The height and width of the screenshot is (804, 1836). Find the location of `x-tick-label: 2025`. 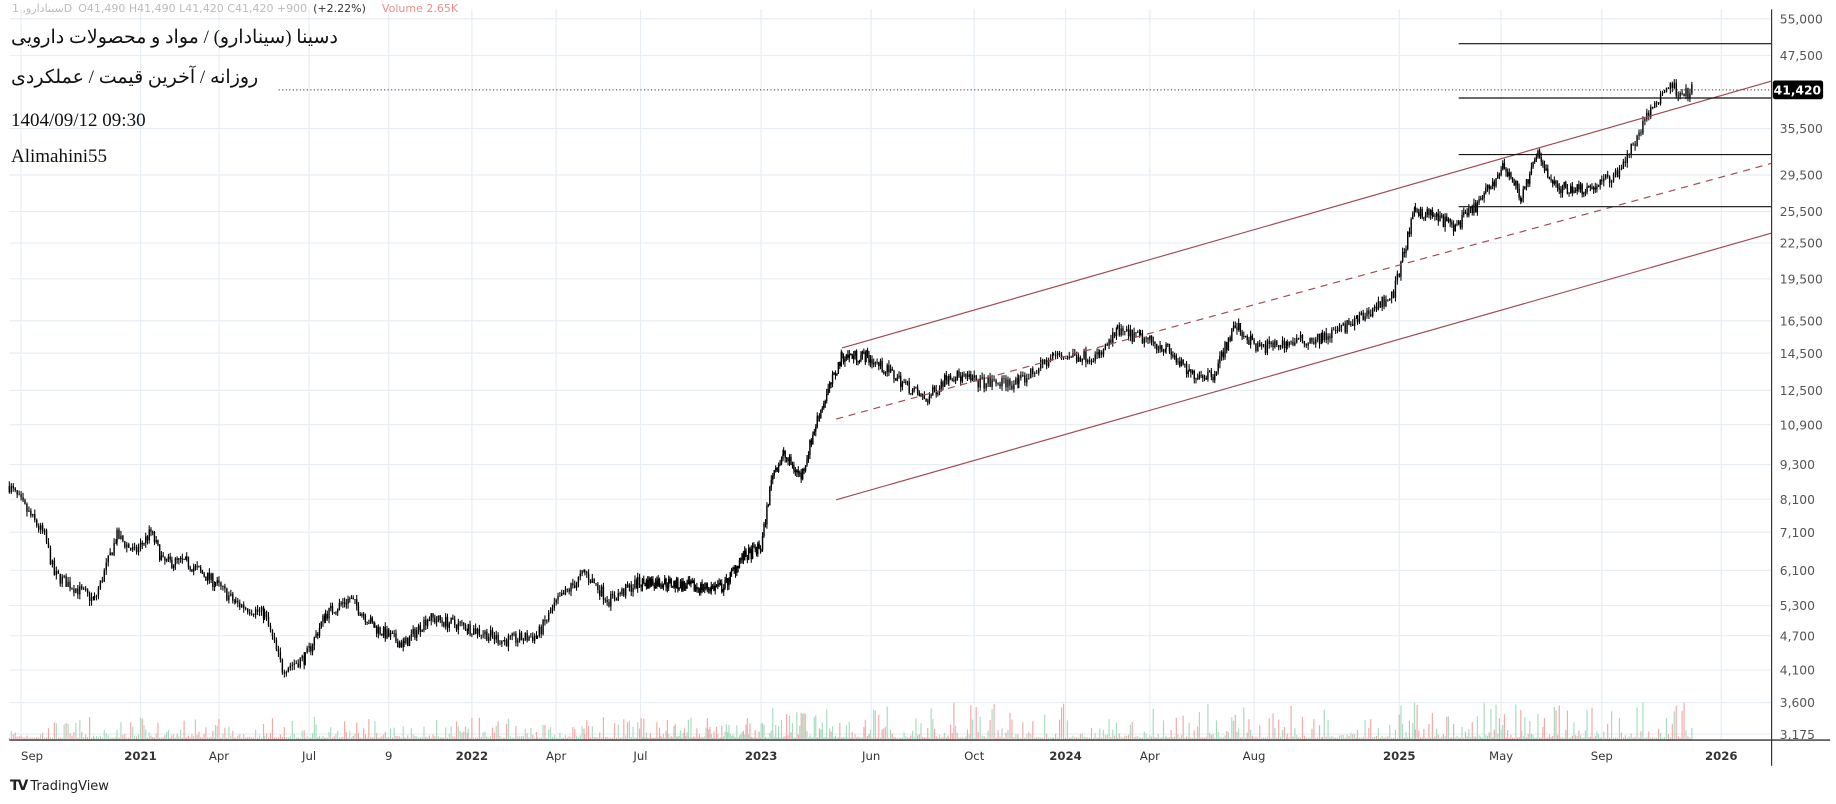

x-tick-label: 2025 is located at coordinates (1399, 756).